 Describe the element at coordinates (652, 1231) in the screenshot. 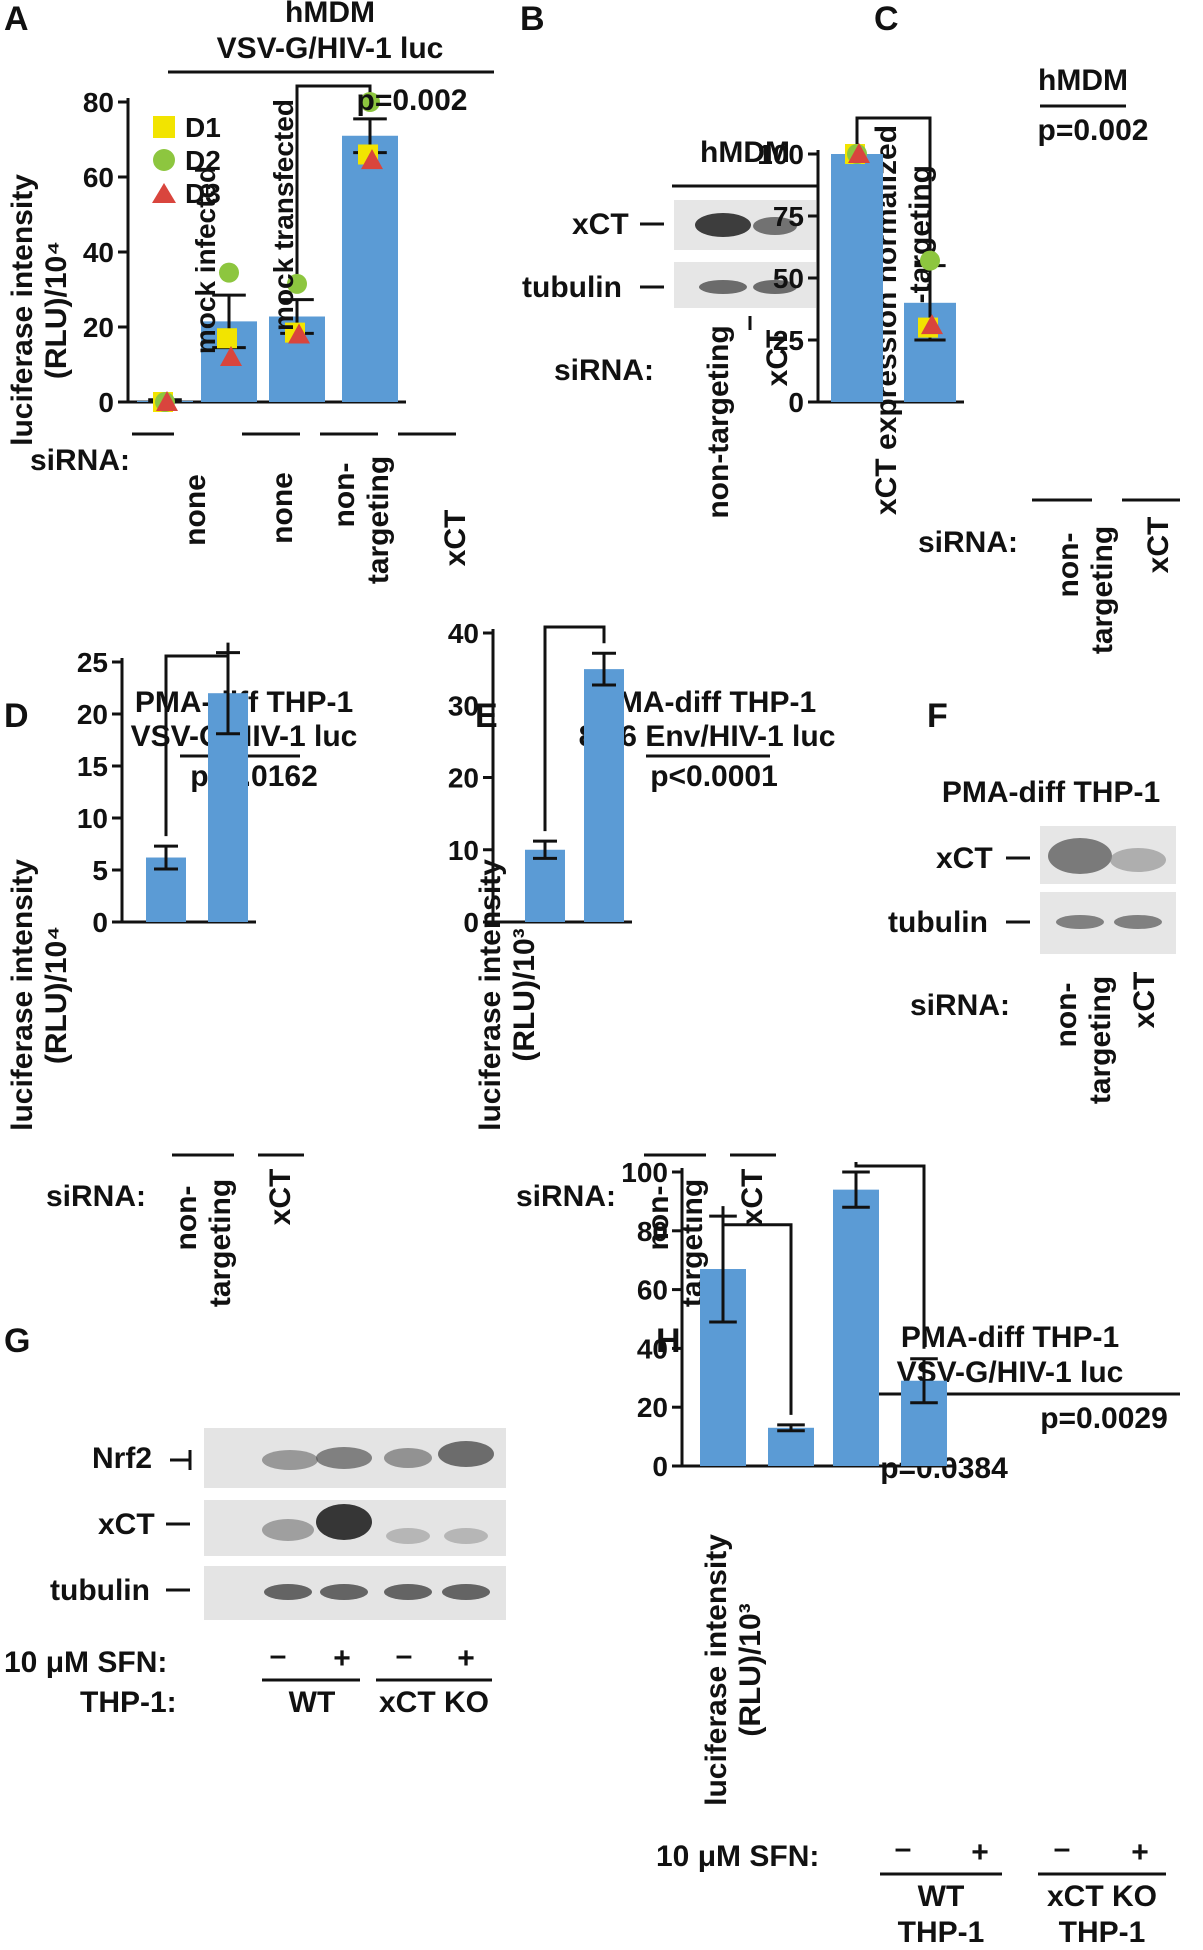

I see `panel-h-y-tick-label: 80` at that location.